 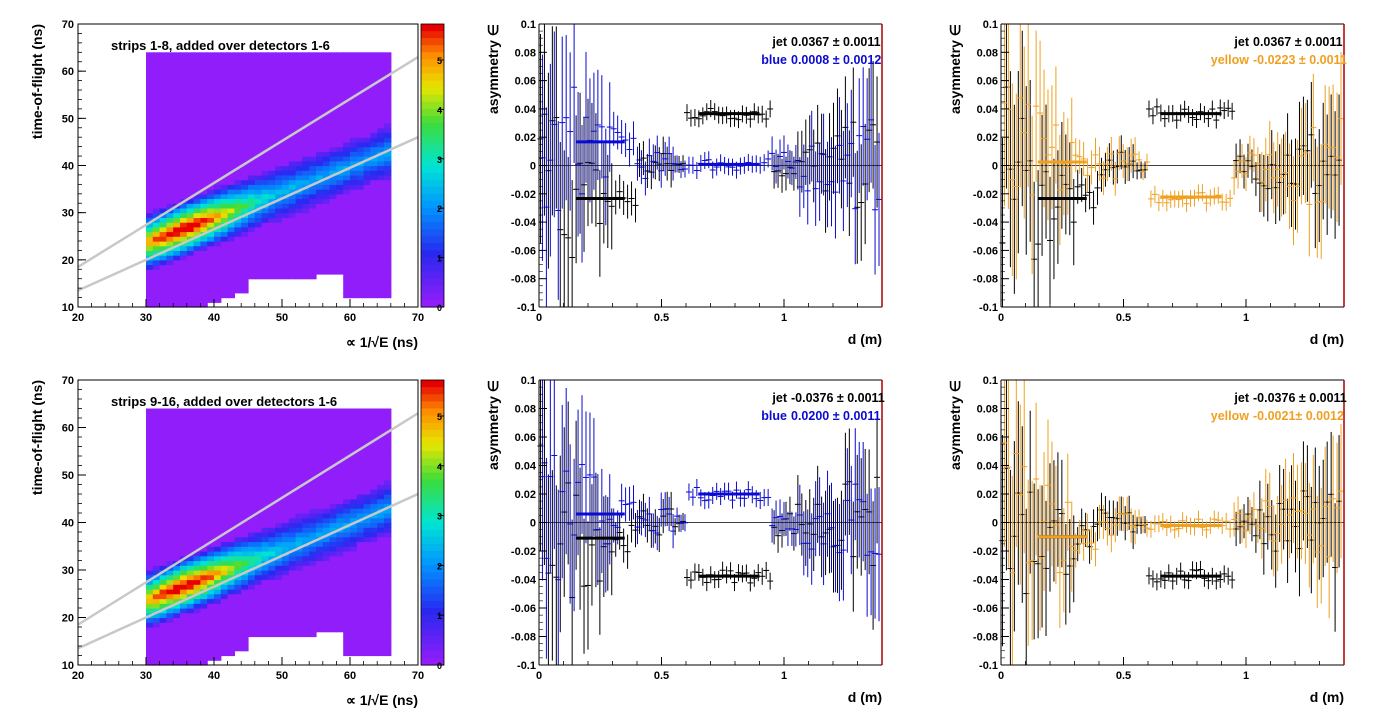 What do you see at coordinates (1298, 42) in the screenshot?
I see `legend-value-jet: 0.0367 ± 0.0011` at bounding box center [1298, 42].